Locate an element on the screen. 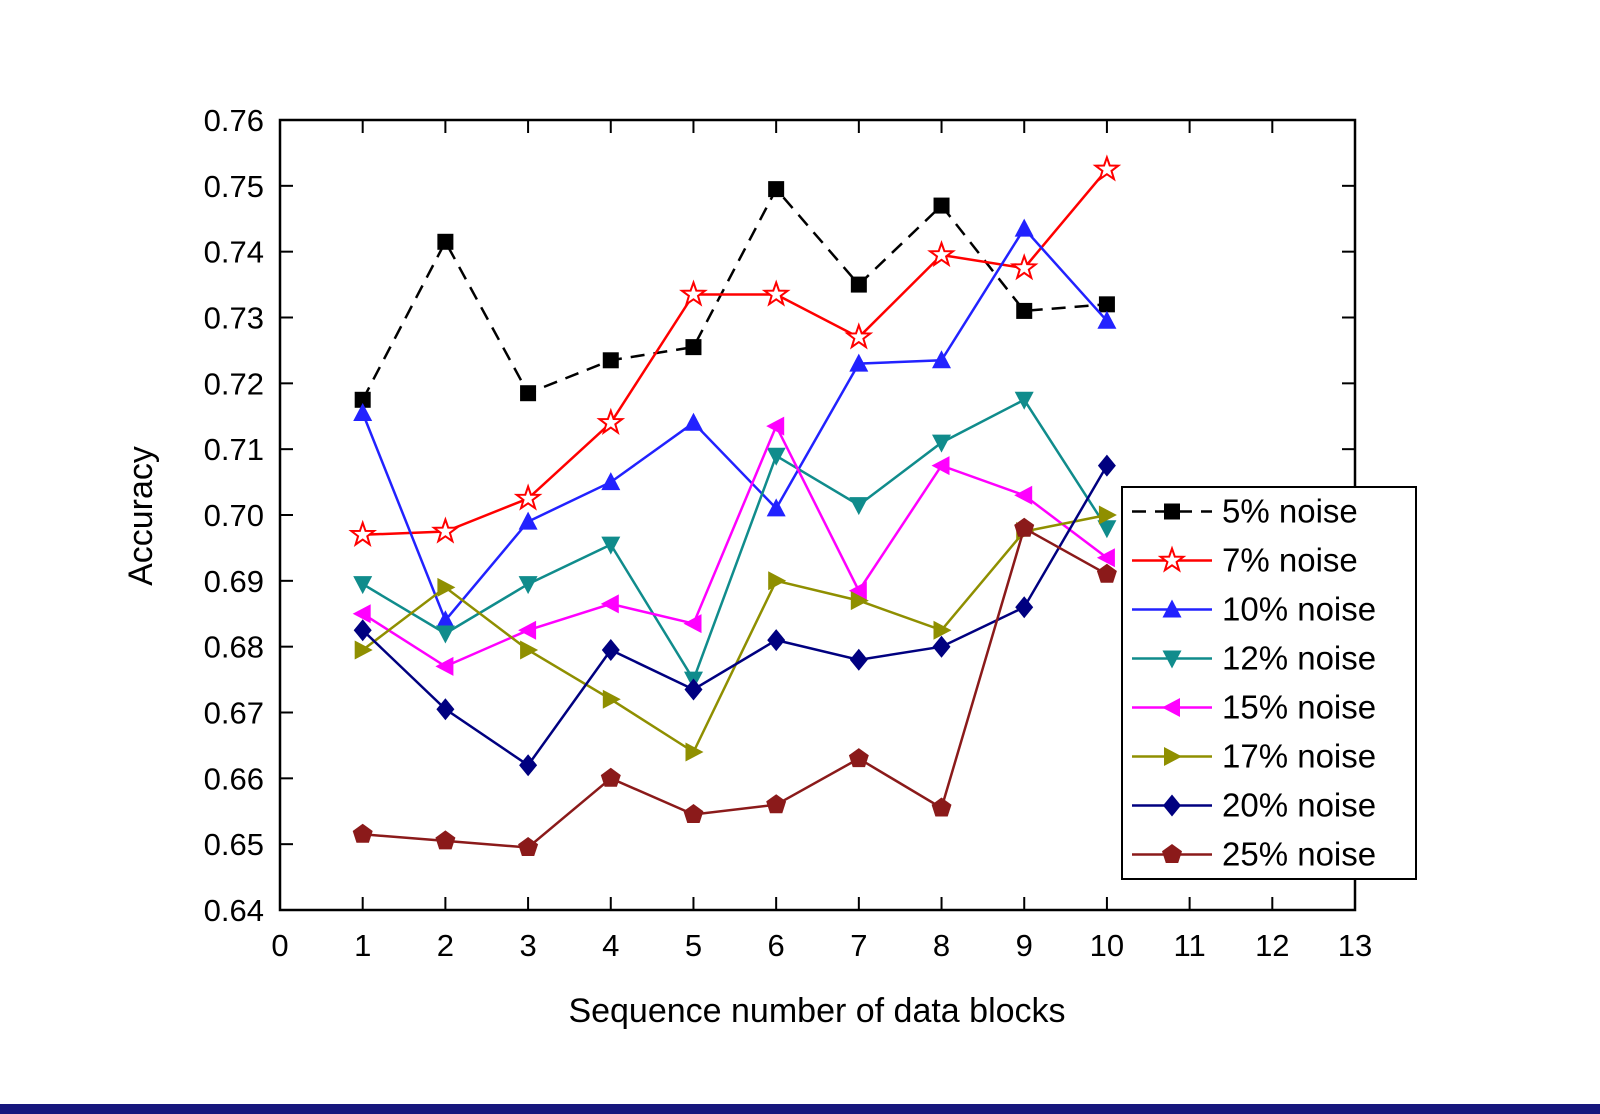 This screenshot has height=1114, width=1600. x-tick-label: 6 is located at coordinates (776, 945).